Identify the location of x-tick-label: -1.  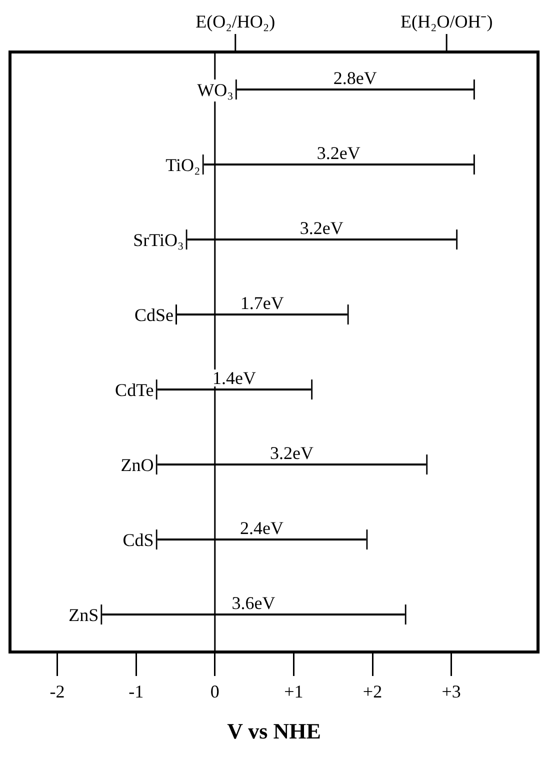
(136, 692).